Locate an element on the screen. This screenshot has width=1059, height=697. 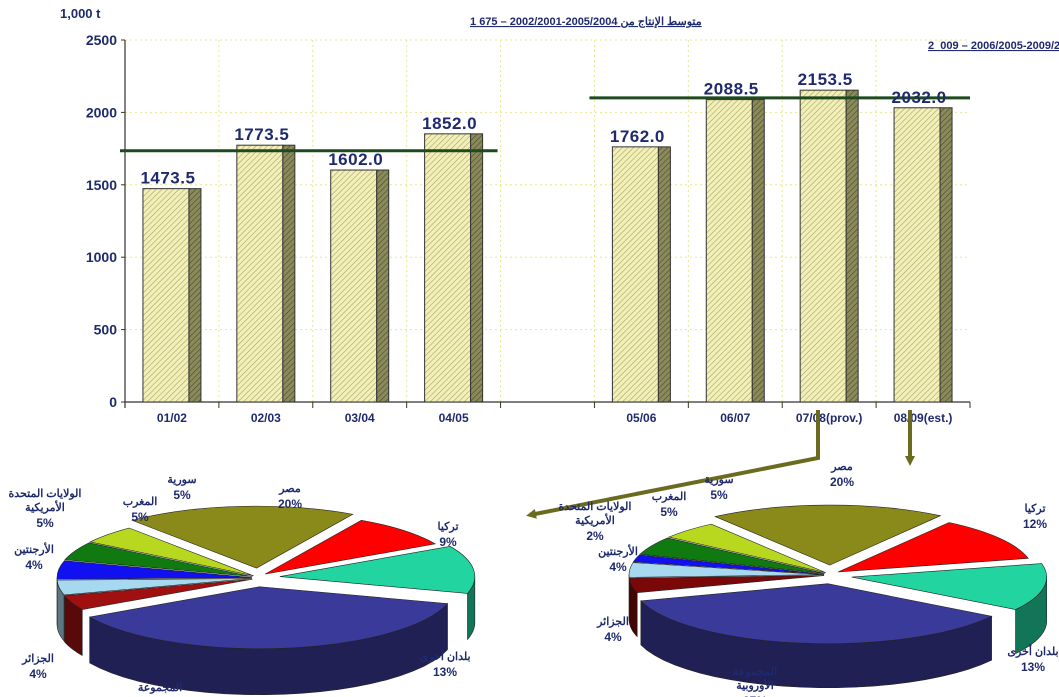
slice-percent: 37% is located at coordinates (755, 695).